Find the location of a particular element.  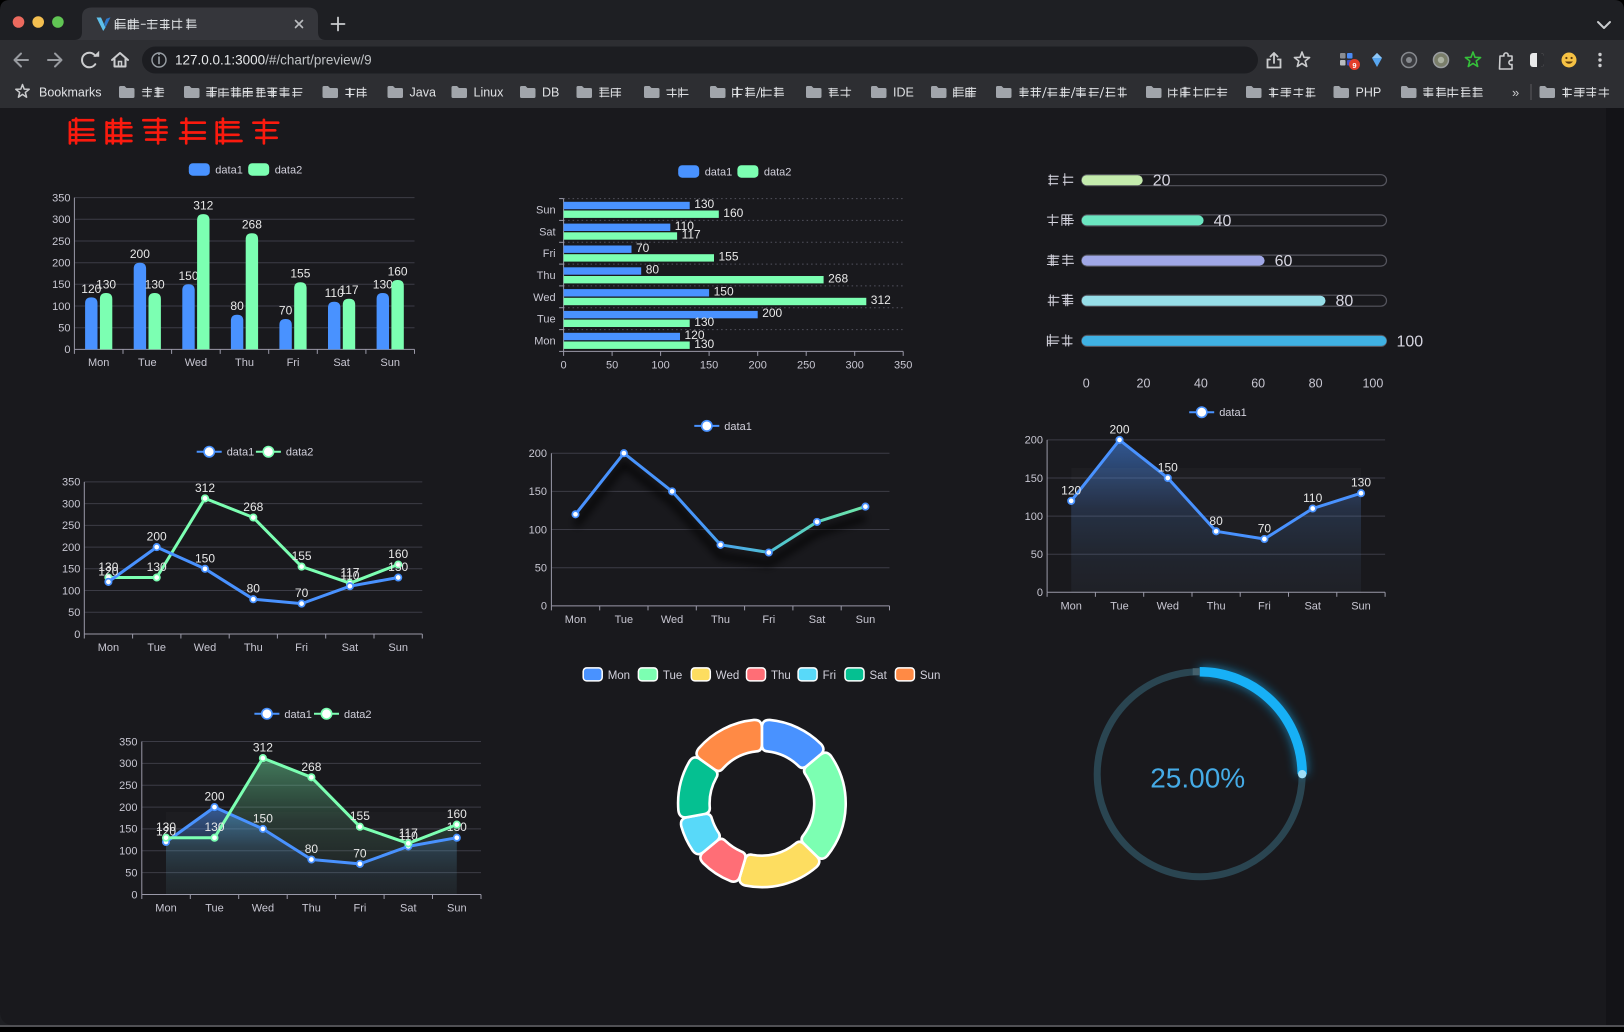

svg-text: 40 is located at coordinates (1223, 221).